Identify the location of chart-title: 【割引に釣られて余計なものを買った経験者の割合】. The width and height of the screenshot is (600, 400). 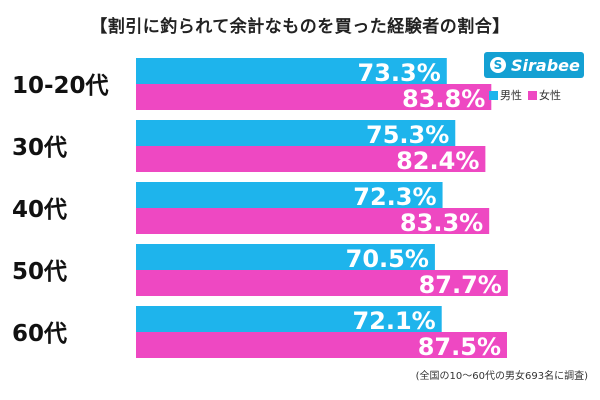
(300, 27).